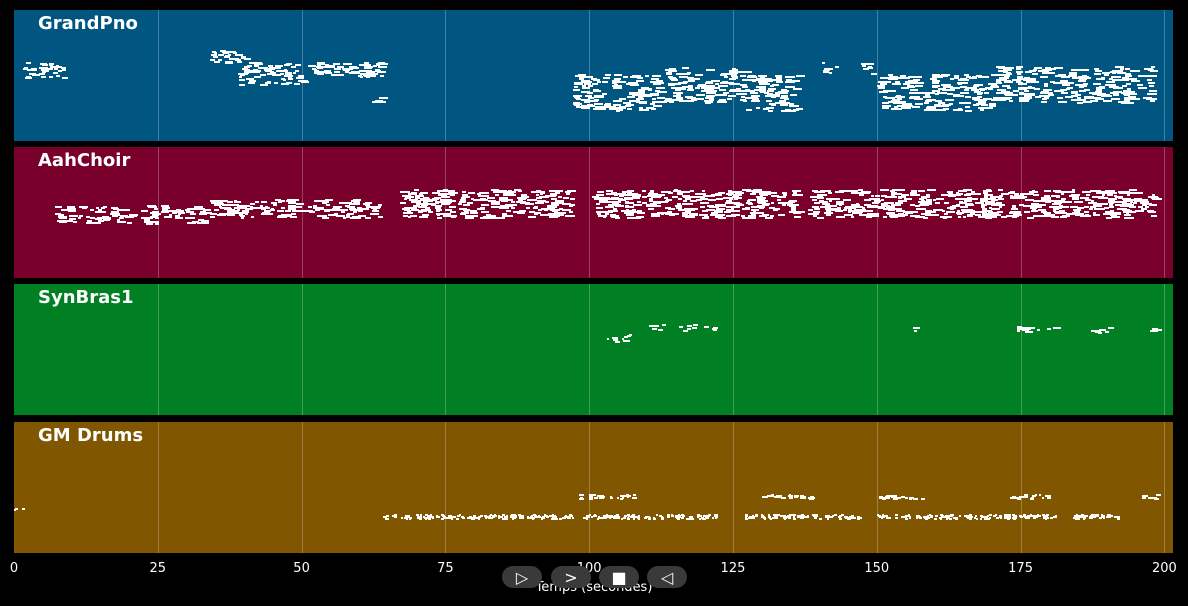 Image resolution: width=1188 pixels, height=606 pixels. I want to click on play-button: ▷, so click(522, 577).